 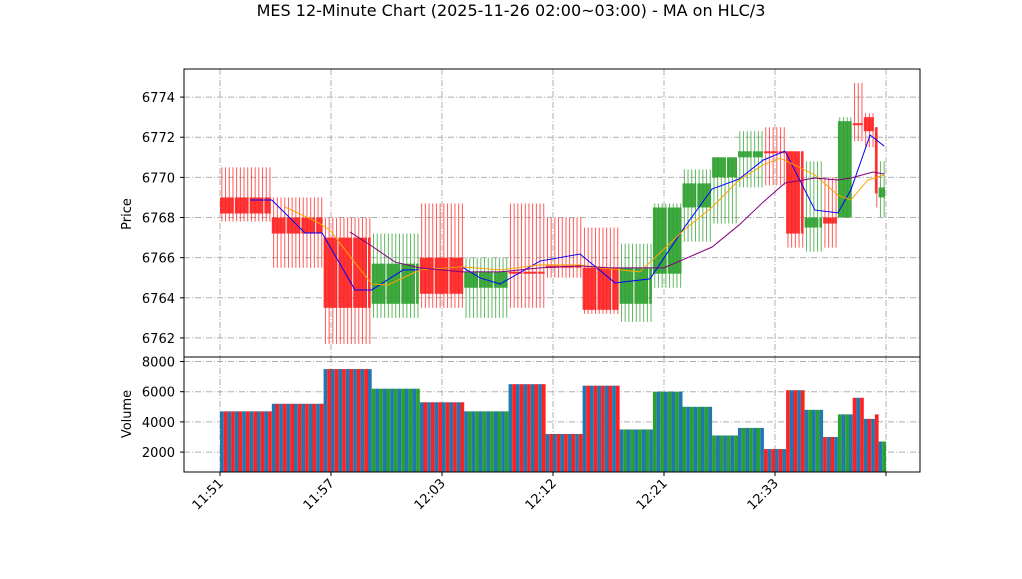 What do you see at coordinates (127, 214) in the screenshot?
I see `price-axis-label: Price` at bounding box center [127, 214].